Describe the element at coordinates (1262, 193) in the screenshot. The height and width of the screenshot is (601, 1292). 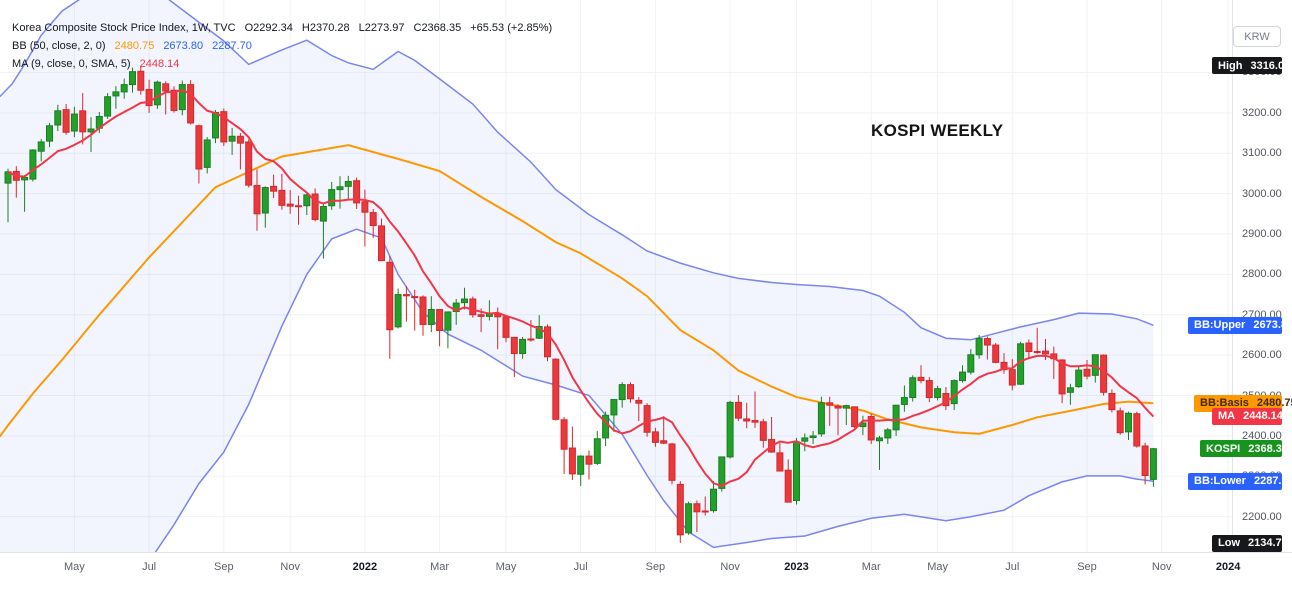
I see `y-axis-tick: 3000.00` at that location.